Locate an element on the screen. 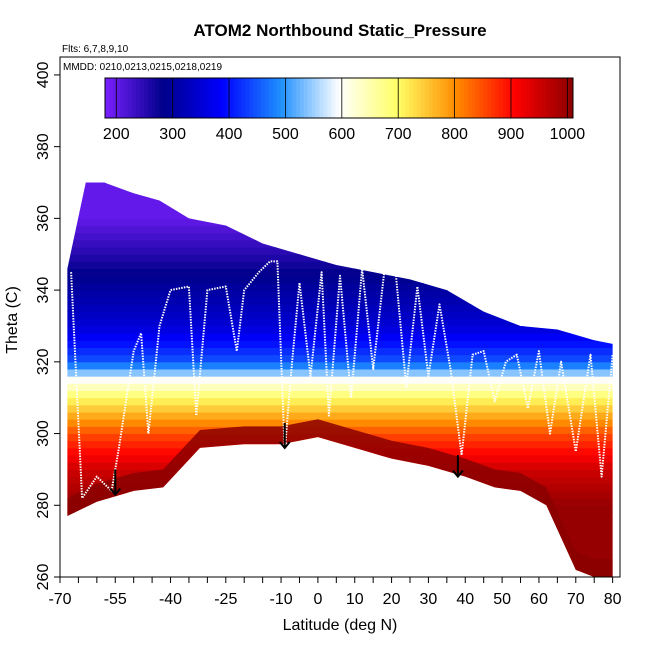 Image resolution: width=650 pixels, height=655 pixels. x-tick-label: 30 is located at coordinates (429, 599).